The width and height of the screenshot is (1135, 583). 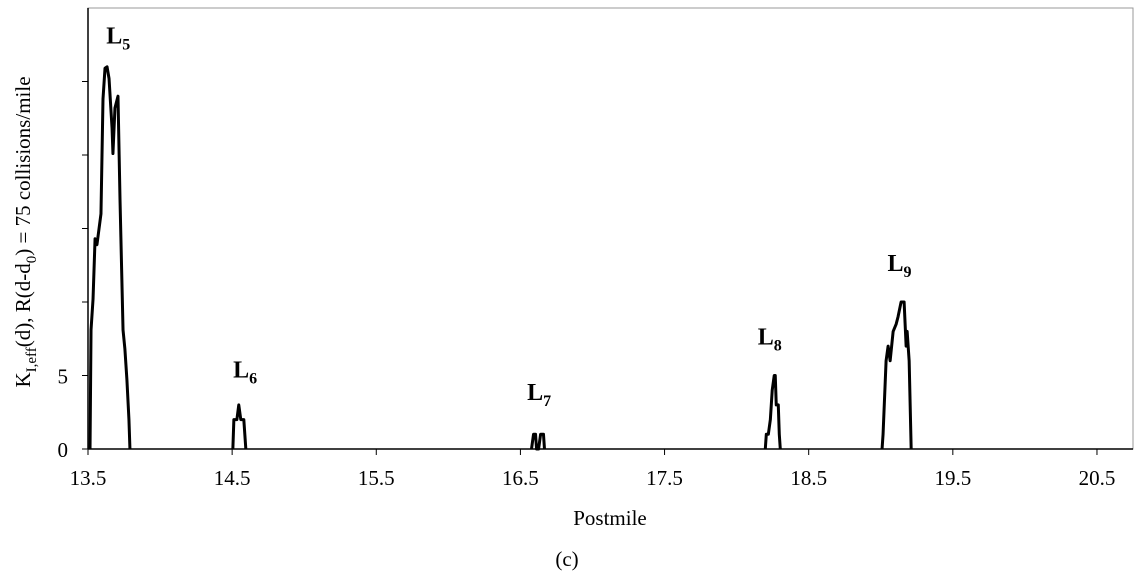 What do you see at coordinates (1097, 478) in the screenshot?
I see `x-tick-label: 20.5` at bounding box center [1097, 478].